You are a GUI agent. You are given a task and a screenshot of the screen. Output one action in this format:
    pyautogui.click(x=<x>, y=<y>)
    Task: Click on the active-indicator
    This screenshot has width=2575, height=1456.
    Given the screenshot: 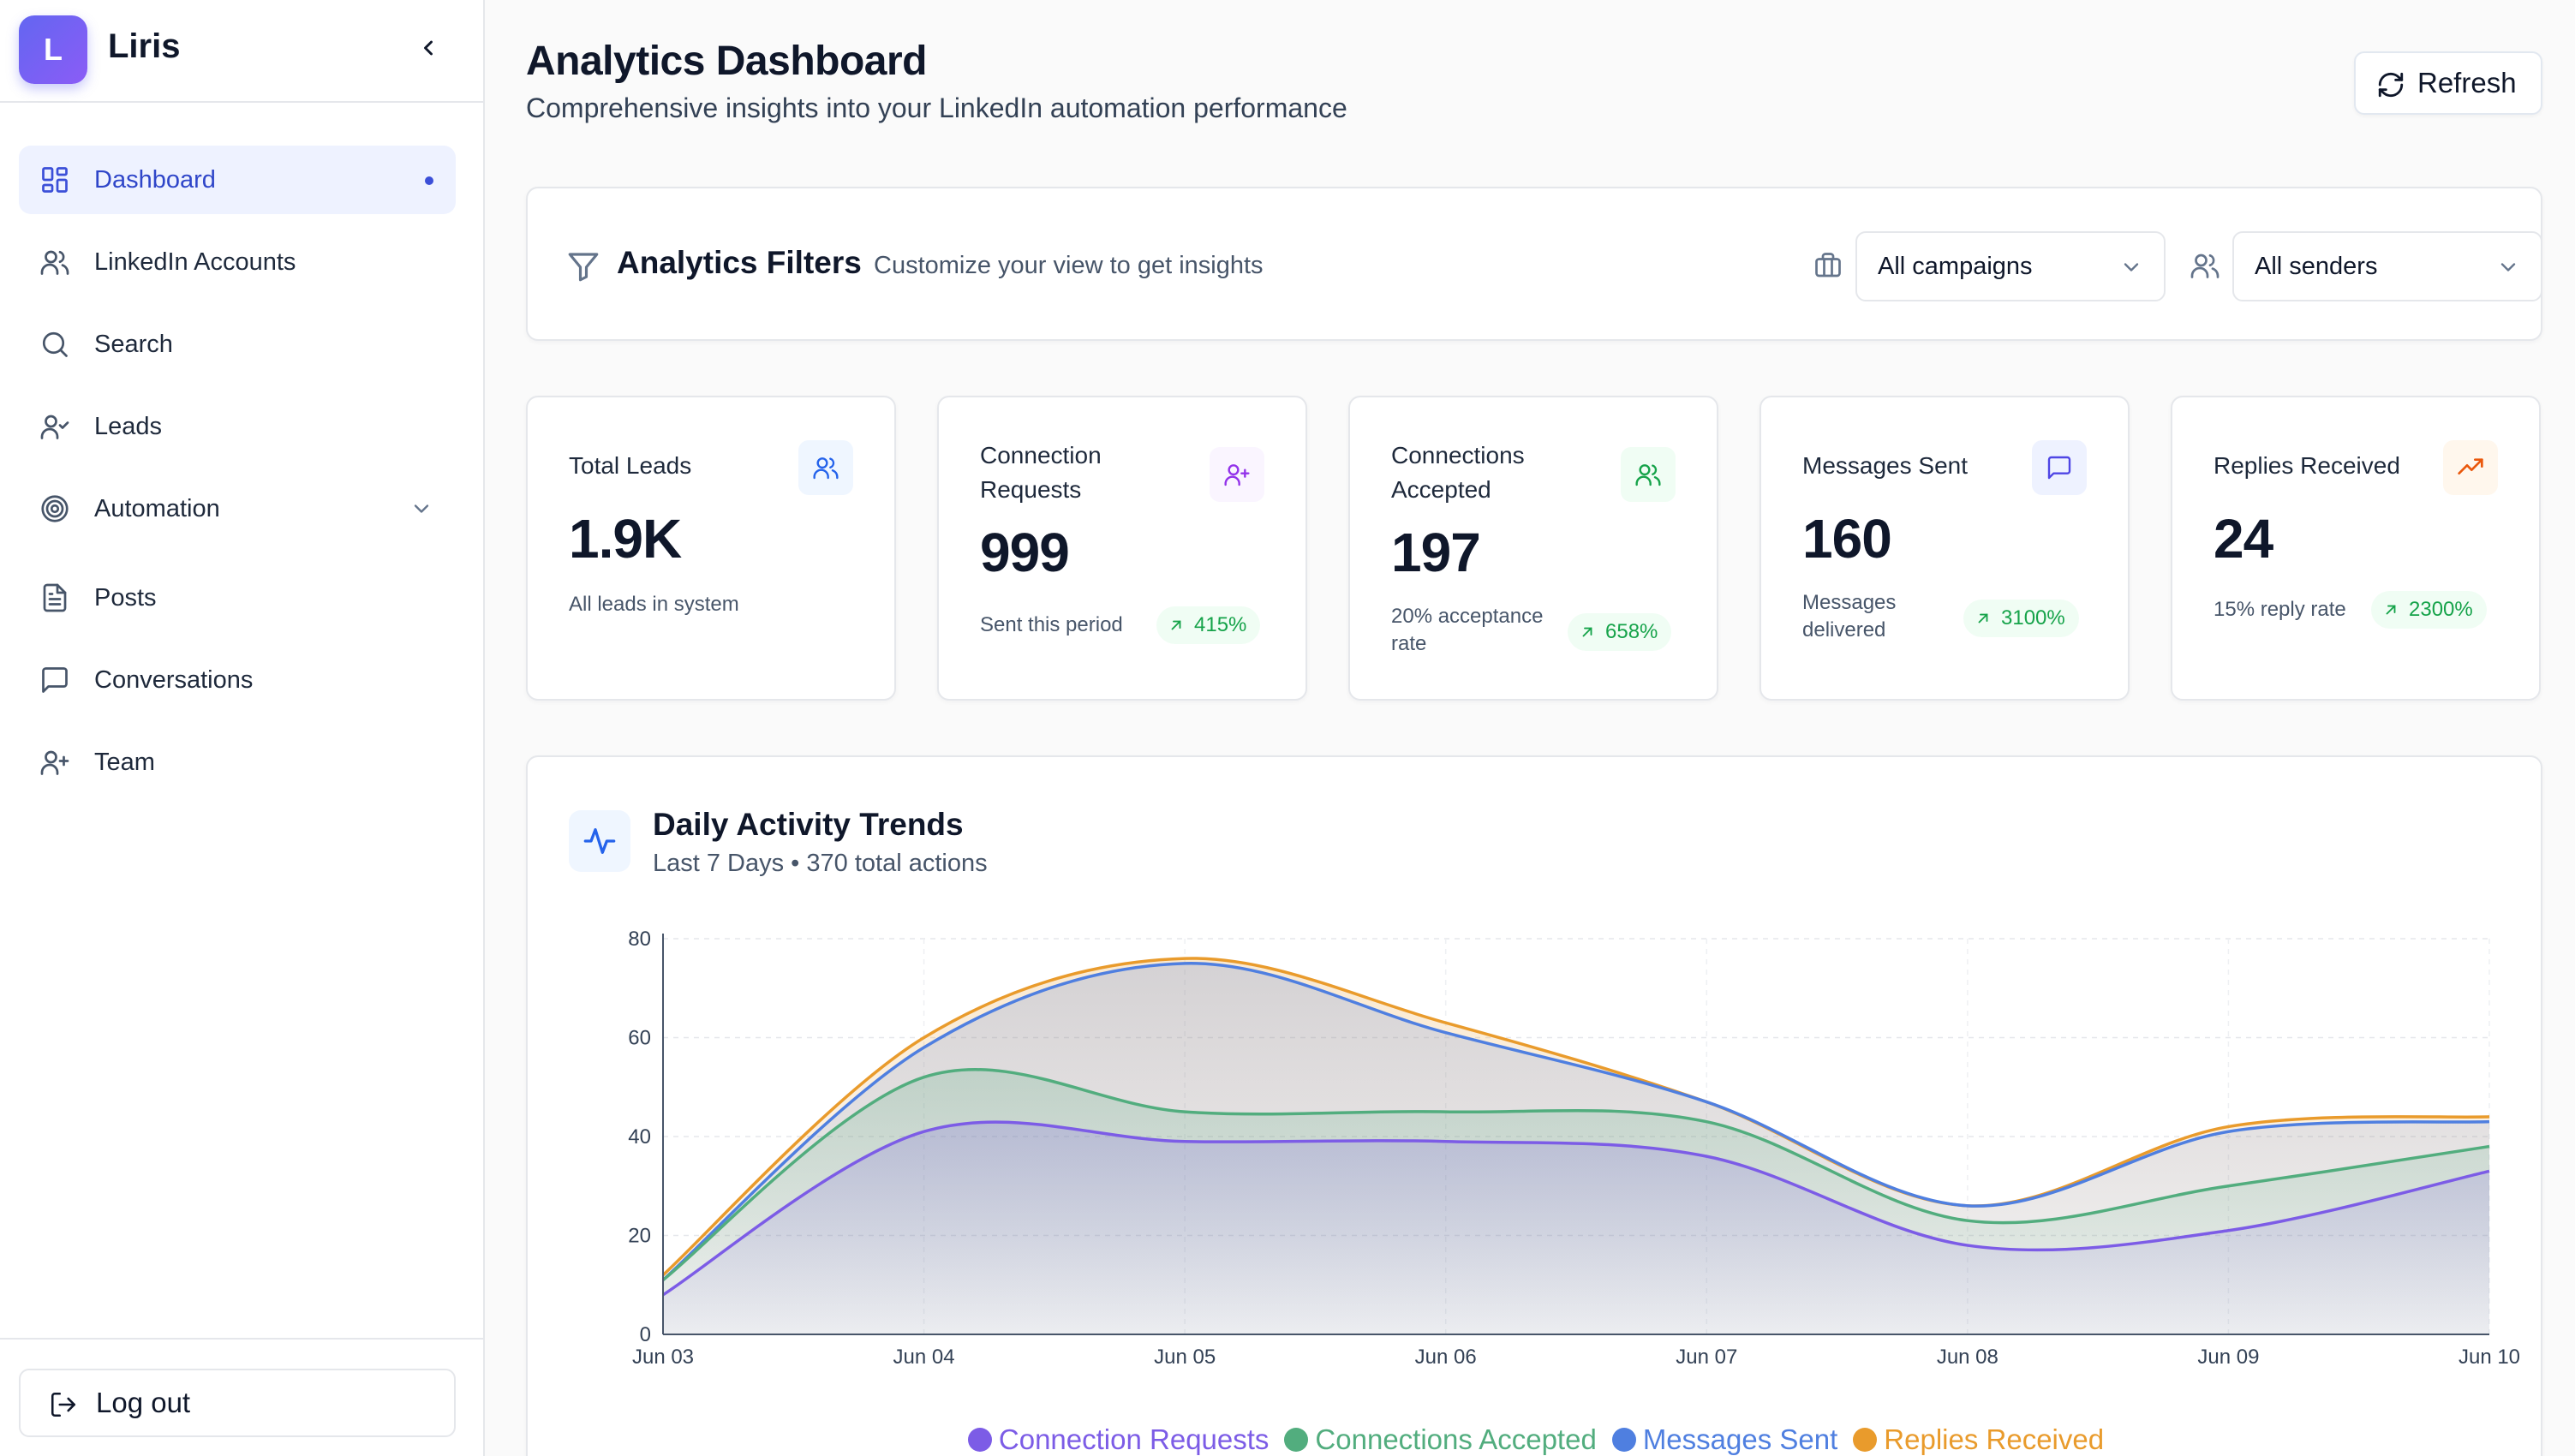 What is the action you would take?
    pyautogui.click(x=429, y=180)
    